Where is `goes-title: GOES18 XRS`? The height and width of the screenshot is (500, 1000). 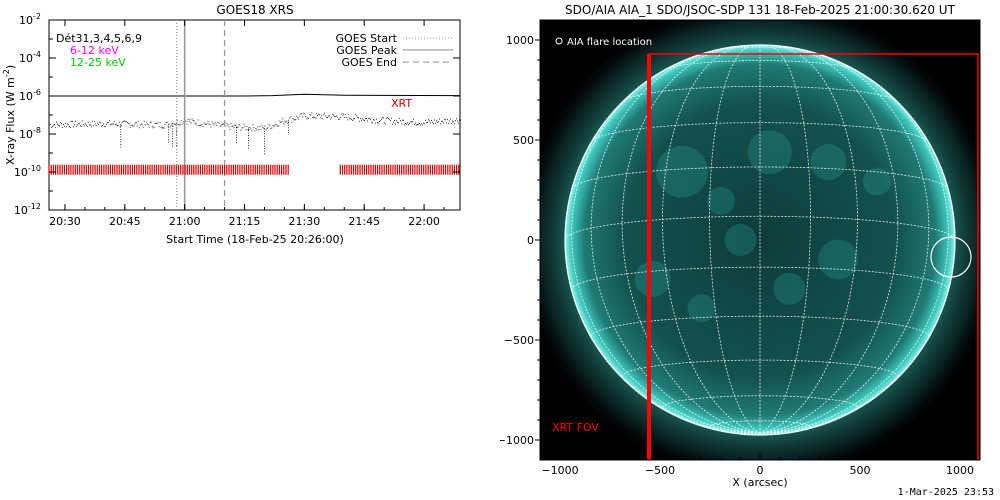
goes-title: GOES18 XRS is located at coordinates (254, 10).